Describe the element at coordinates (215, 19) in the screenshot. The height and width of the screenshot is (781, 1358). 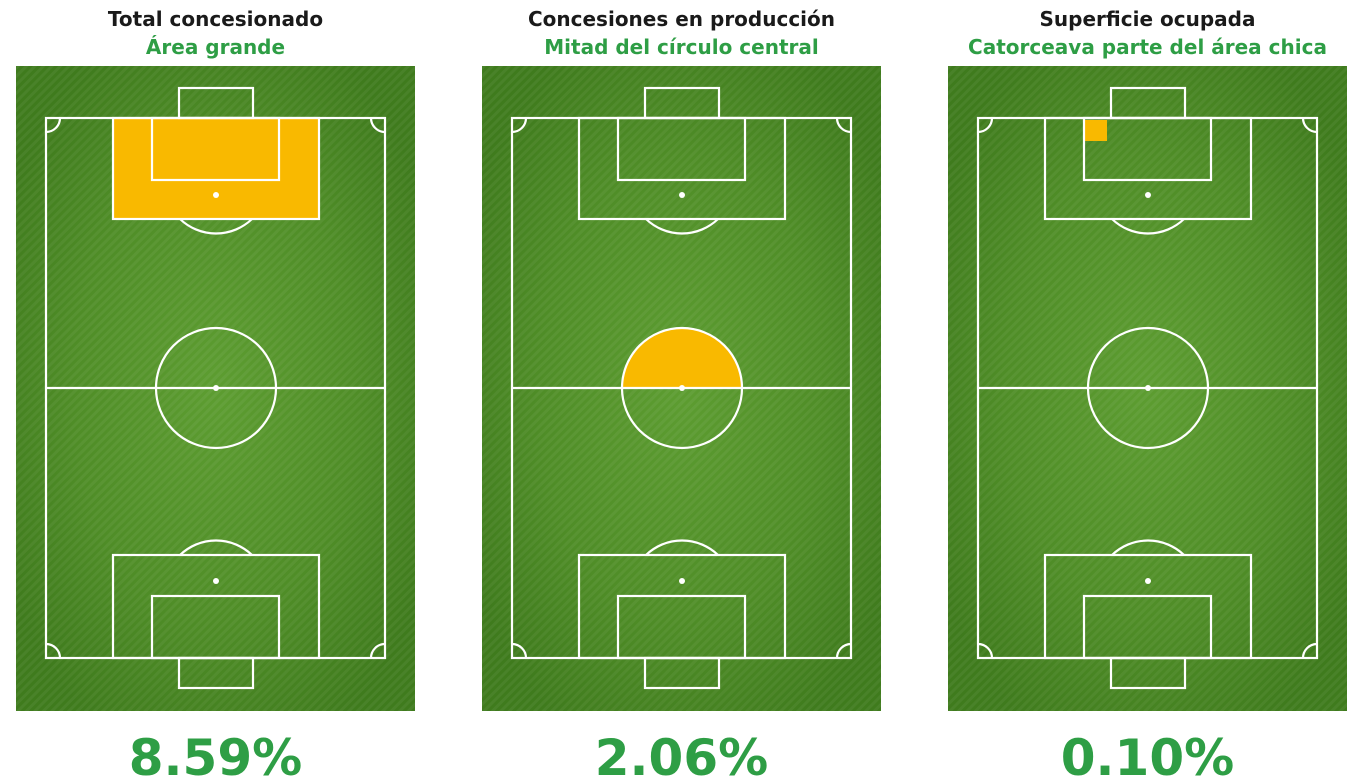
I see `panel-title: Total concesionado` at that location.